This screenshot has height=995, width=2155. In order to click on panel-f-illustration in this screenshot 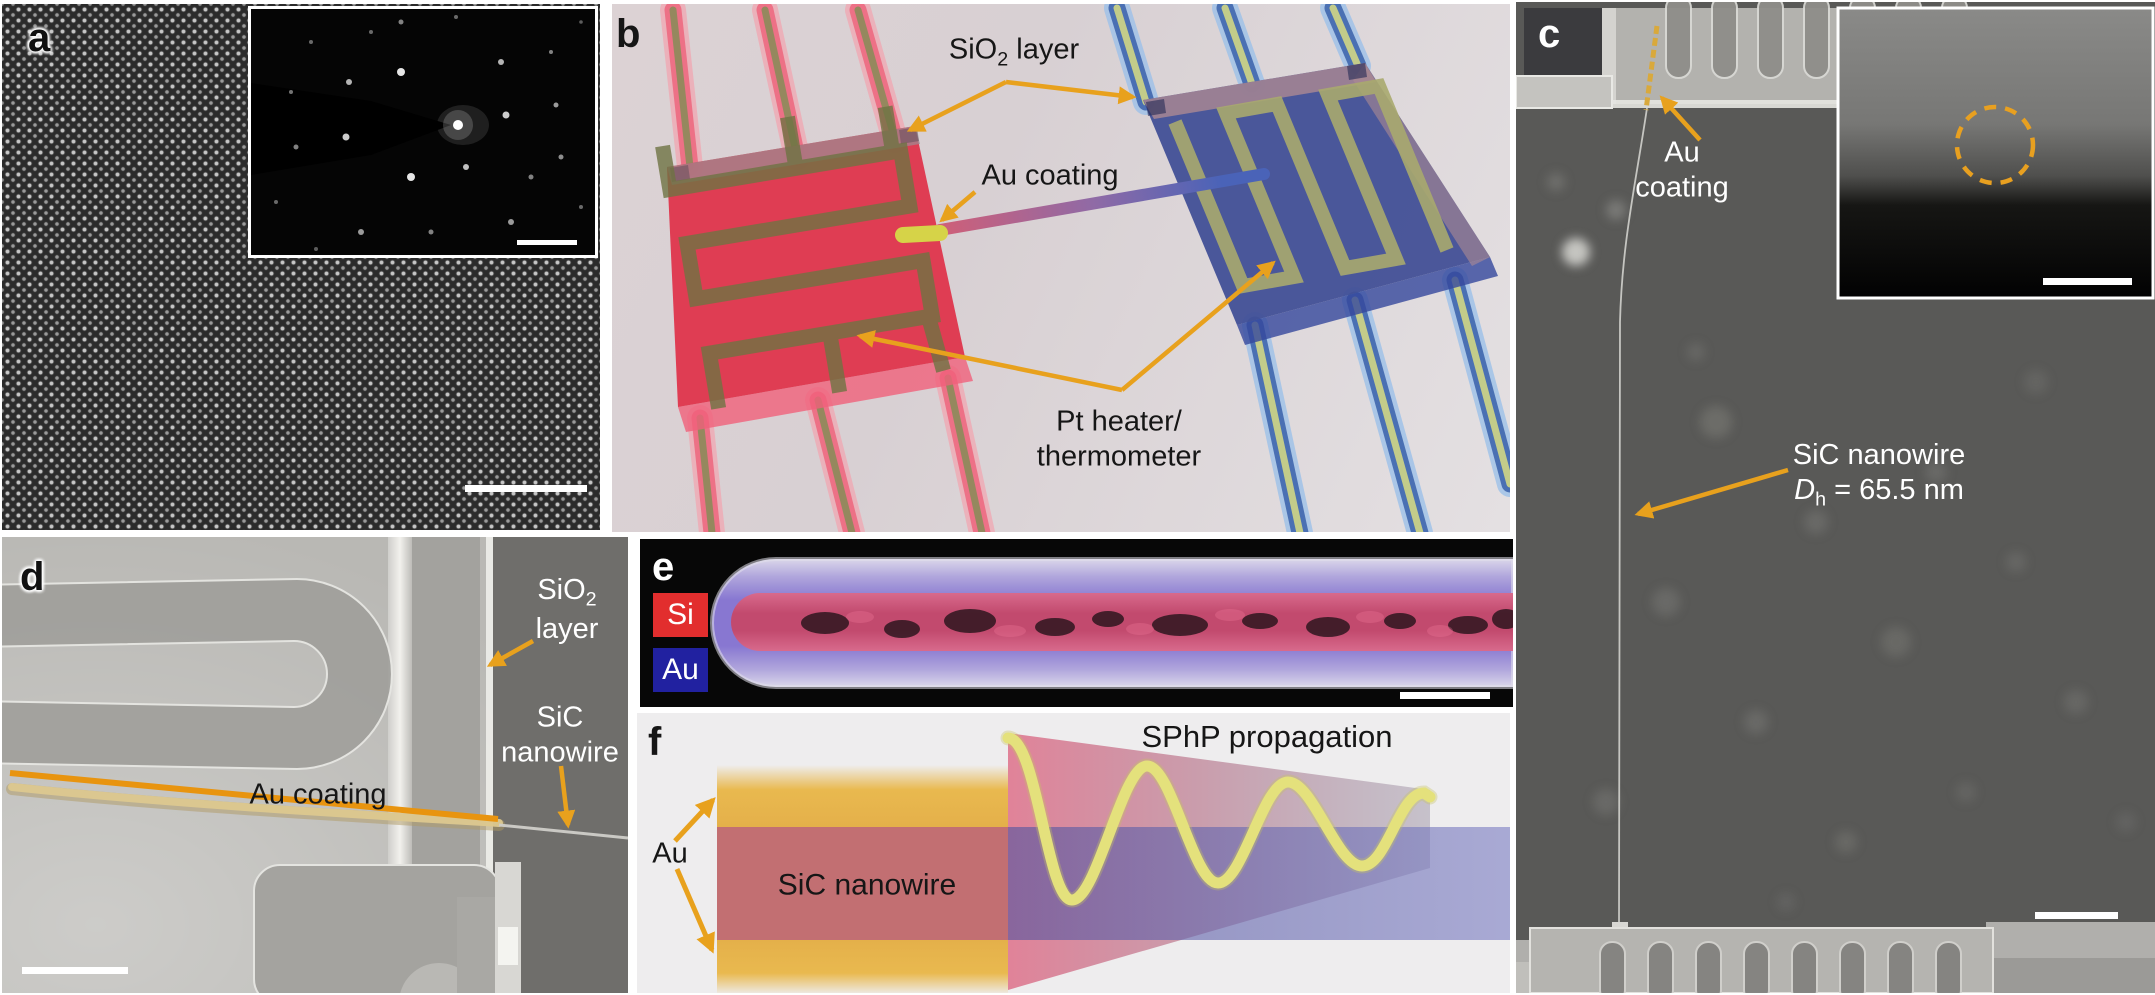, I will do `click(1091, 861)`.